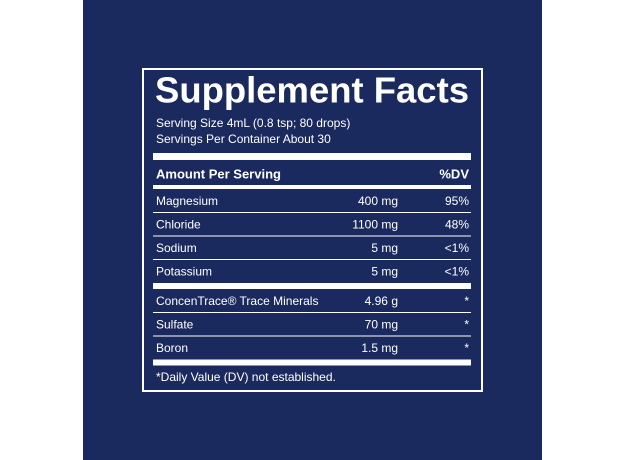  I want to click on nutrient-name: Potassium, so click(184, 271).